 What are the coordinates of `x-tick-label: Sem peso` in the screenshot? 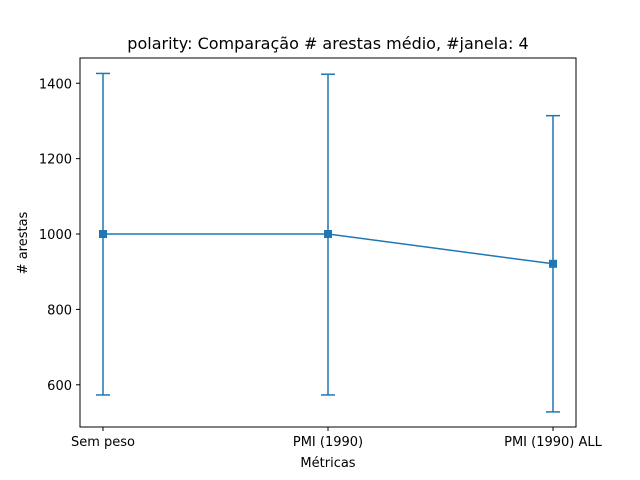 It's located at (103, 442).